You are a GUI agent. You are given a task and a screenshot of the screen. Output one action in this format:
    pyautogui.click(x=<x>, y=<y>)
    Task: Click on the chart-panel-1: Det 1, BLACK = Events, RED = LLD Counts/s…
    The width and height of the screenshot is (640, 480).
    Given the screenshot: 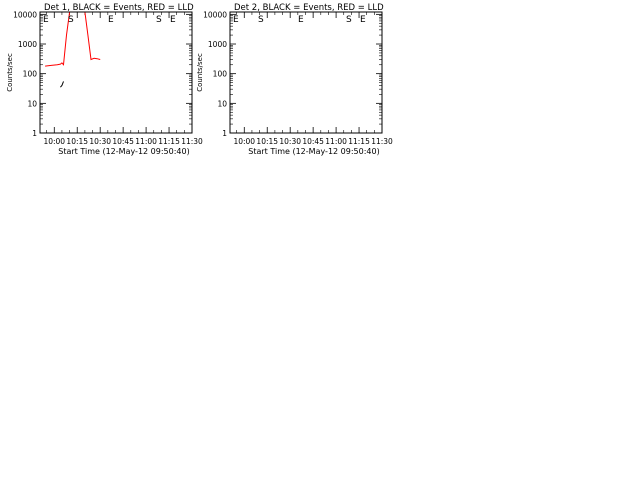 What is the action you would take?
    pyautogui.click(x=104, y=79)
    